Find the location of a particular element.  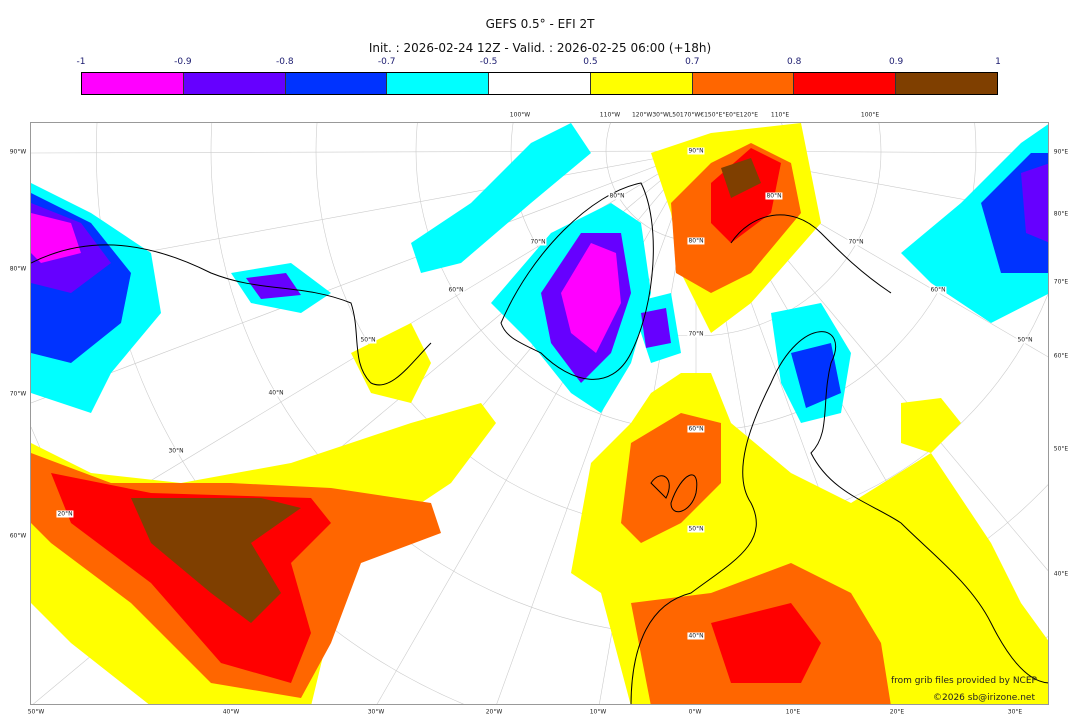

colorbar-tick: 0.9 is located at coordinates (896, 62).